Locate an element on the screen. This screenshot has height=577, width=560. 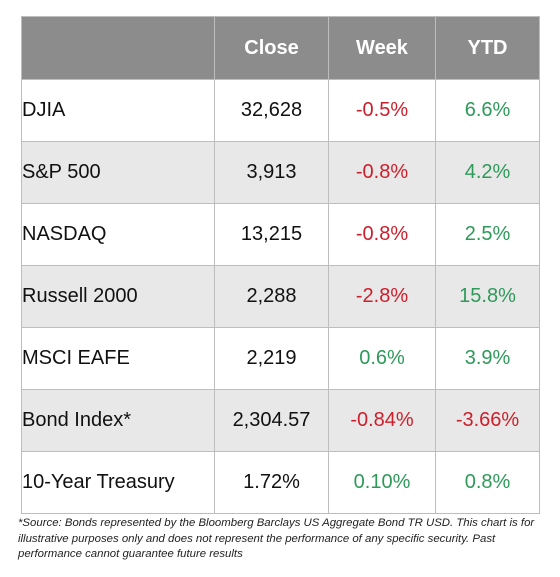
table-row: NASDAQ 13,215 -0.8% 2.5% is located at coordinates (280, 234).